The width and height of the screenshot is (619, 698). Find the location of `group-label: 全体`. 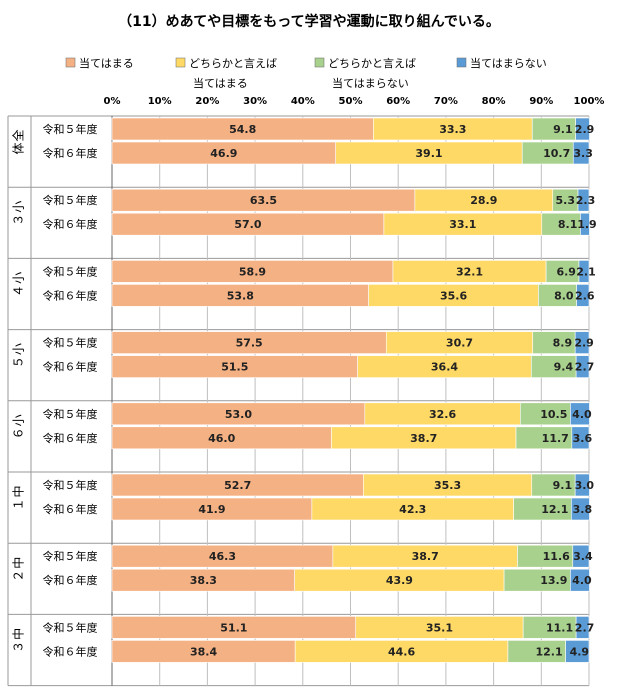

group-label: 全体 is located at coordinates (18, 141).